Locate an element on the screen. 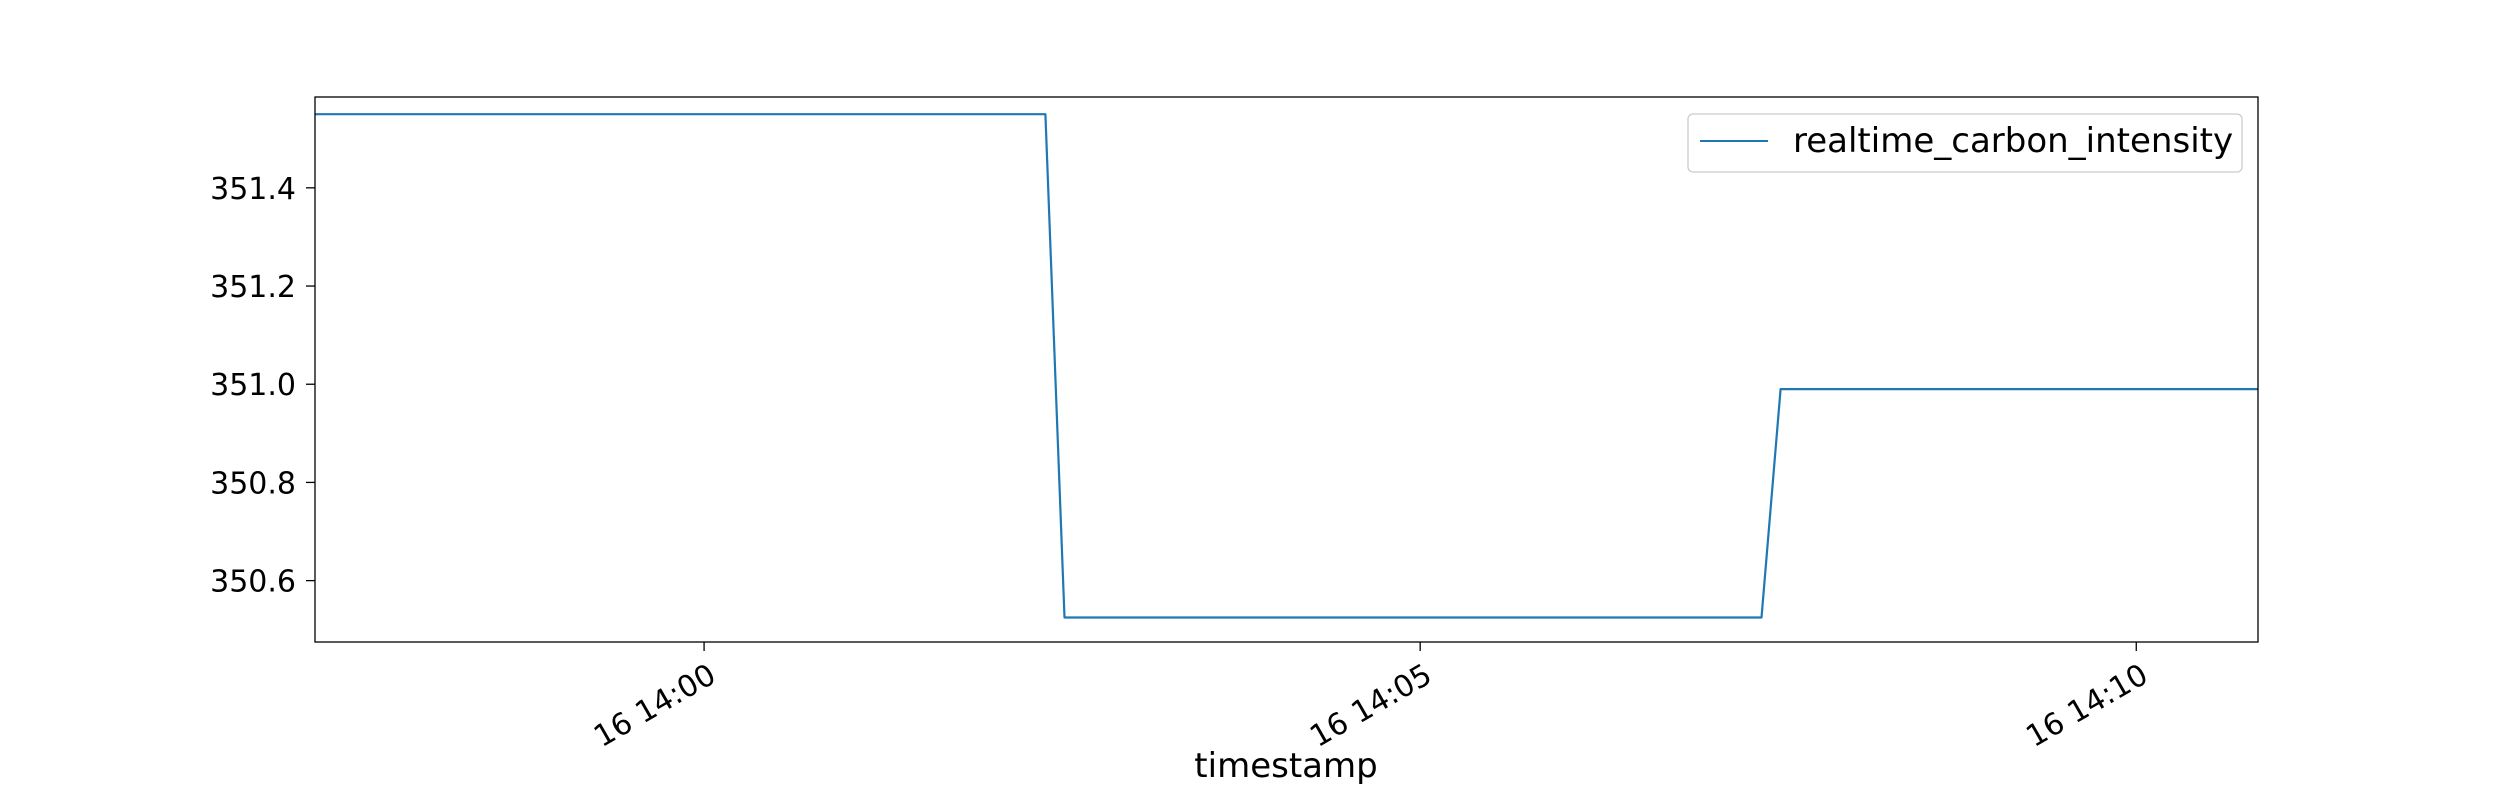 The width and height of the screenshot is (2500, 800). y-tick-label: 351.0 is located at coordinates (253, 385).